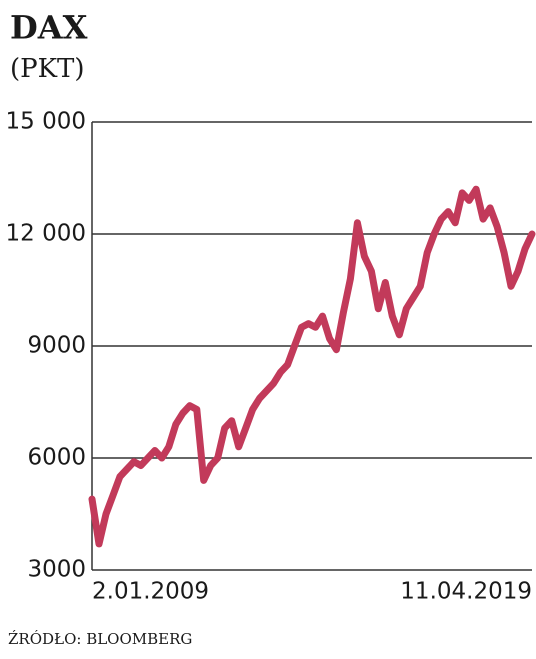 This screenshot has height=659, width=536. What do you see at coordinates (100, 639) in the screenshot?
I see `source: ŹRÓDŁO: BLOOMBERG` at bounding box center [100, 639].